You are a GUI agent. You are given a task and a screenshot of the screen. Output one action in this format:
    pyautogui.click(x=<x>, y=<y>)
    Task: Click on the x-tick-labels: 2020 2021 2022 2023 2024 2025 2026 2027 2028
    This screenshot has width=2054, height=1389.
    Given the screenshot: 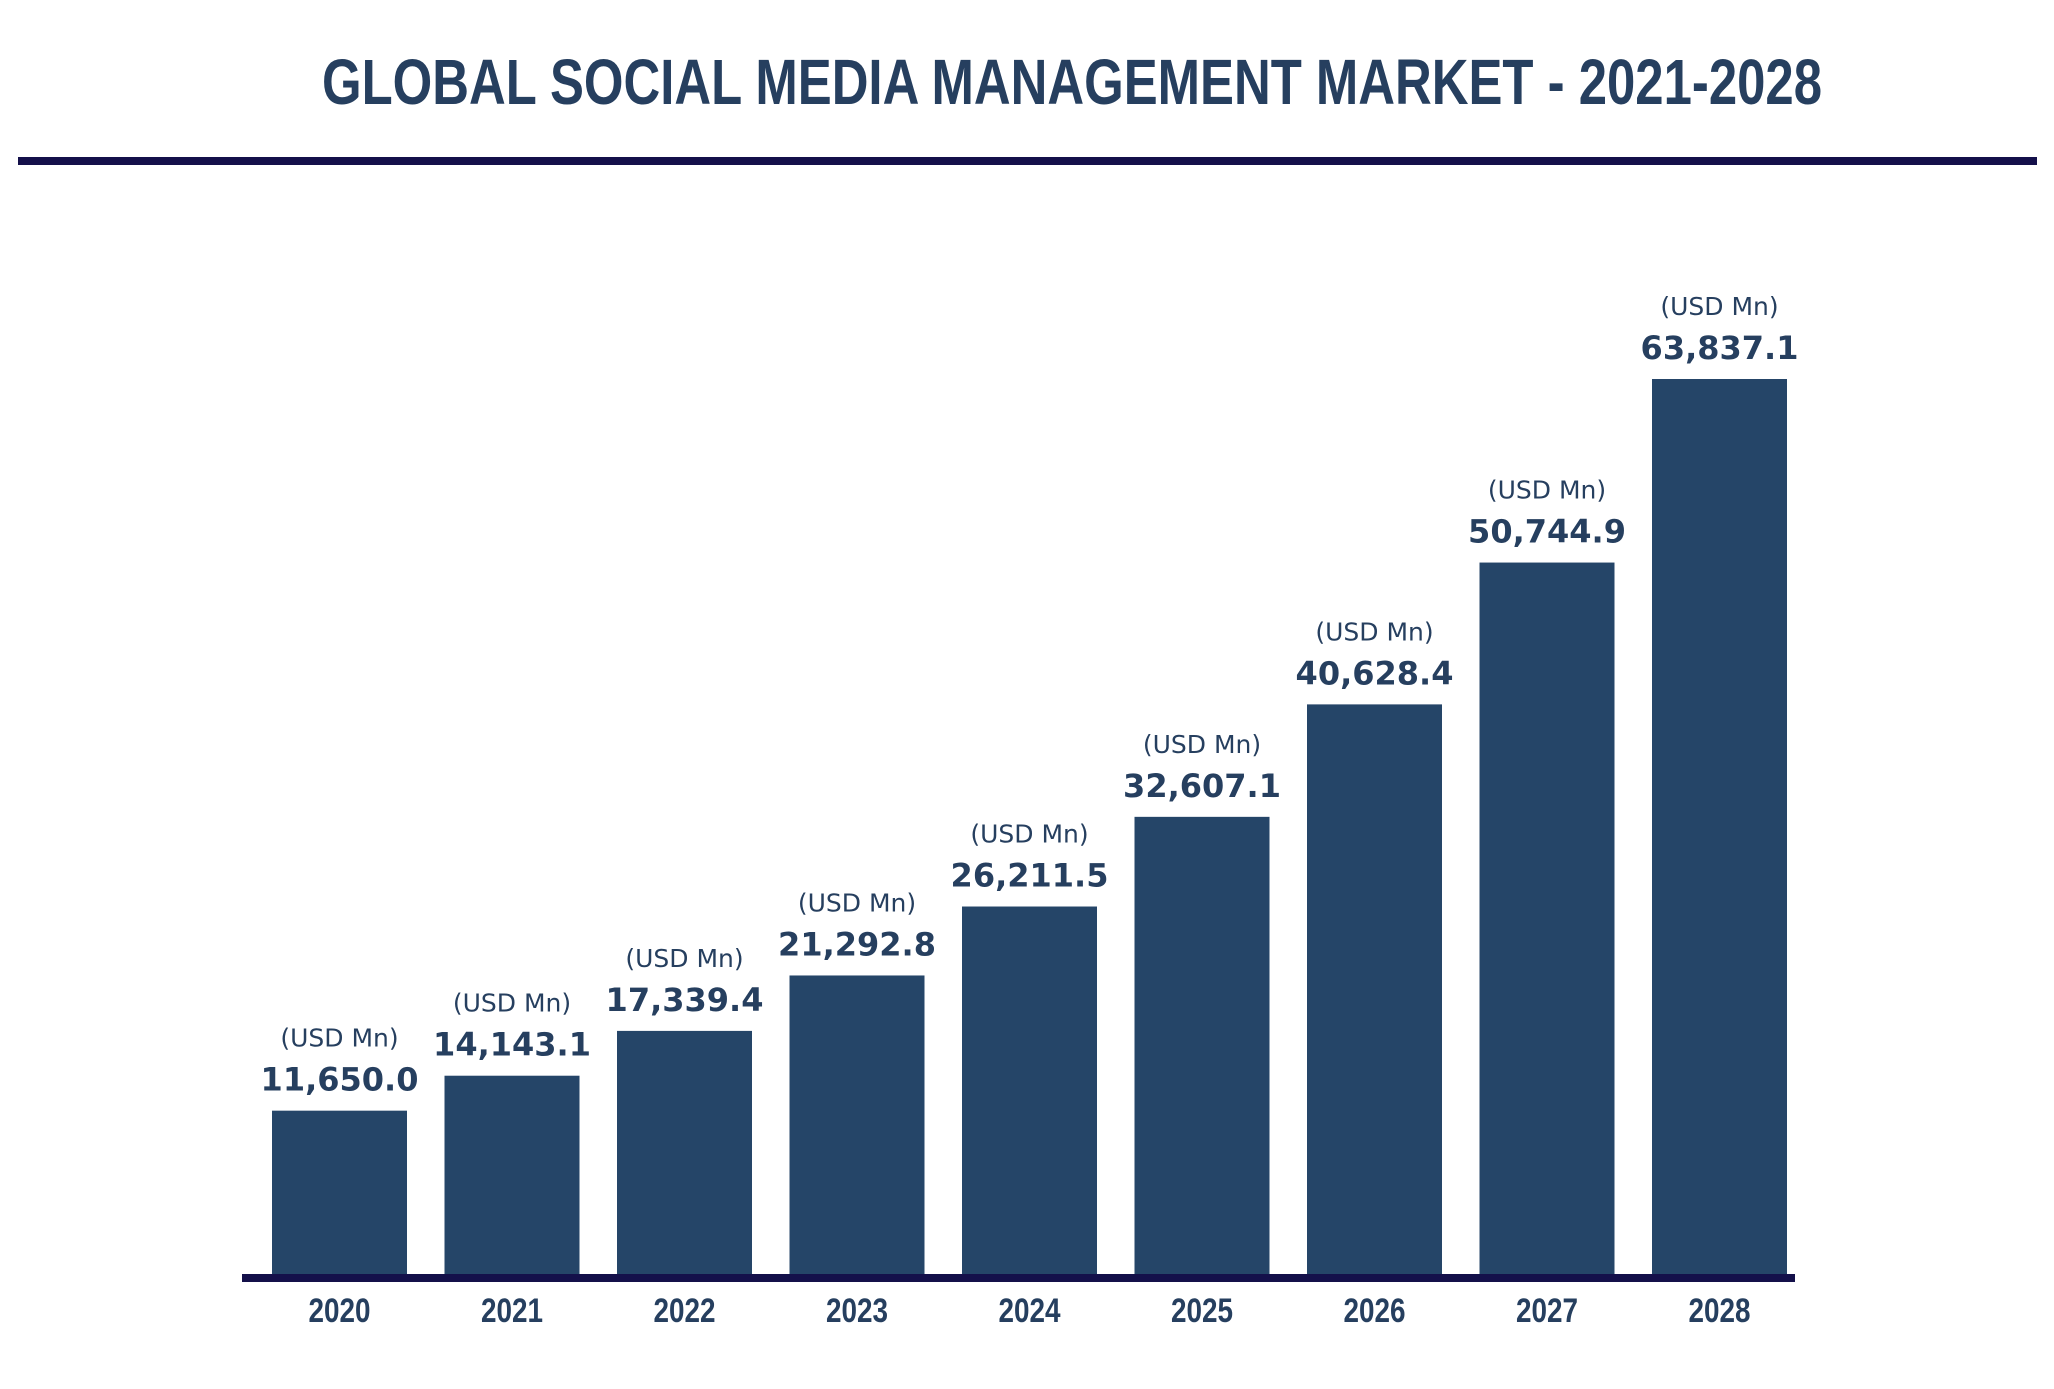 What is the action you would take?
    pyautogui.click(x=1030, y=1311)
    